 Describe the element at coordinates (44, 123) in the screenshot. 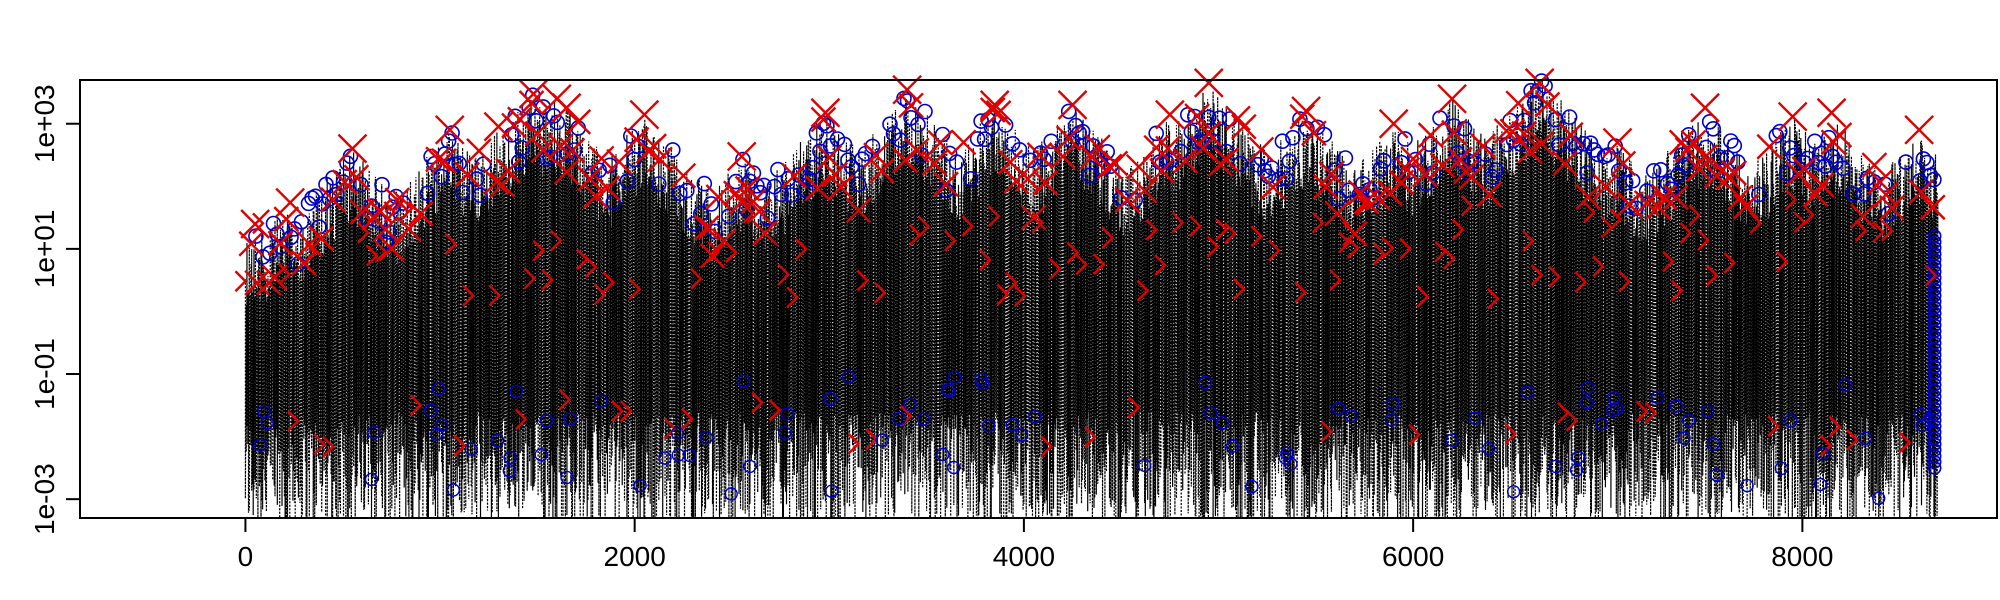

I see `y-tick-label: 1e+03` at that location.